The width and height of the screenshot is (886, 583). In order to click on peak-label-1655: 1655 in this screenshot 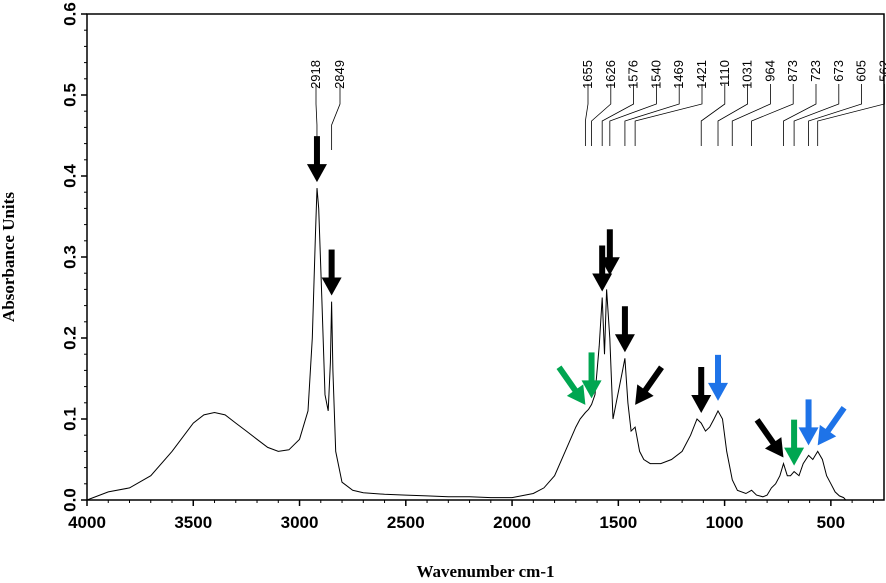, I will do `click(587, 74)`.